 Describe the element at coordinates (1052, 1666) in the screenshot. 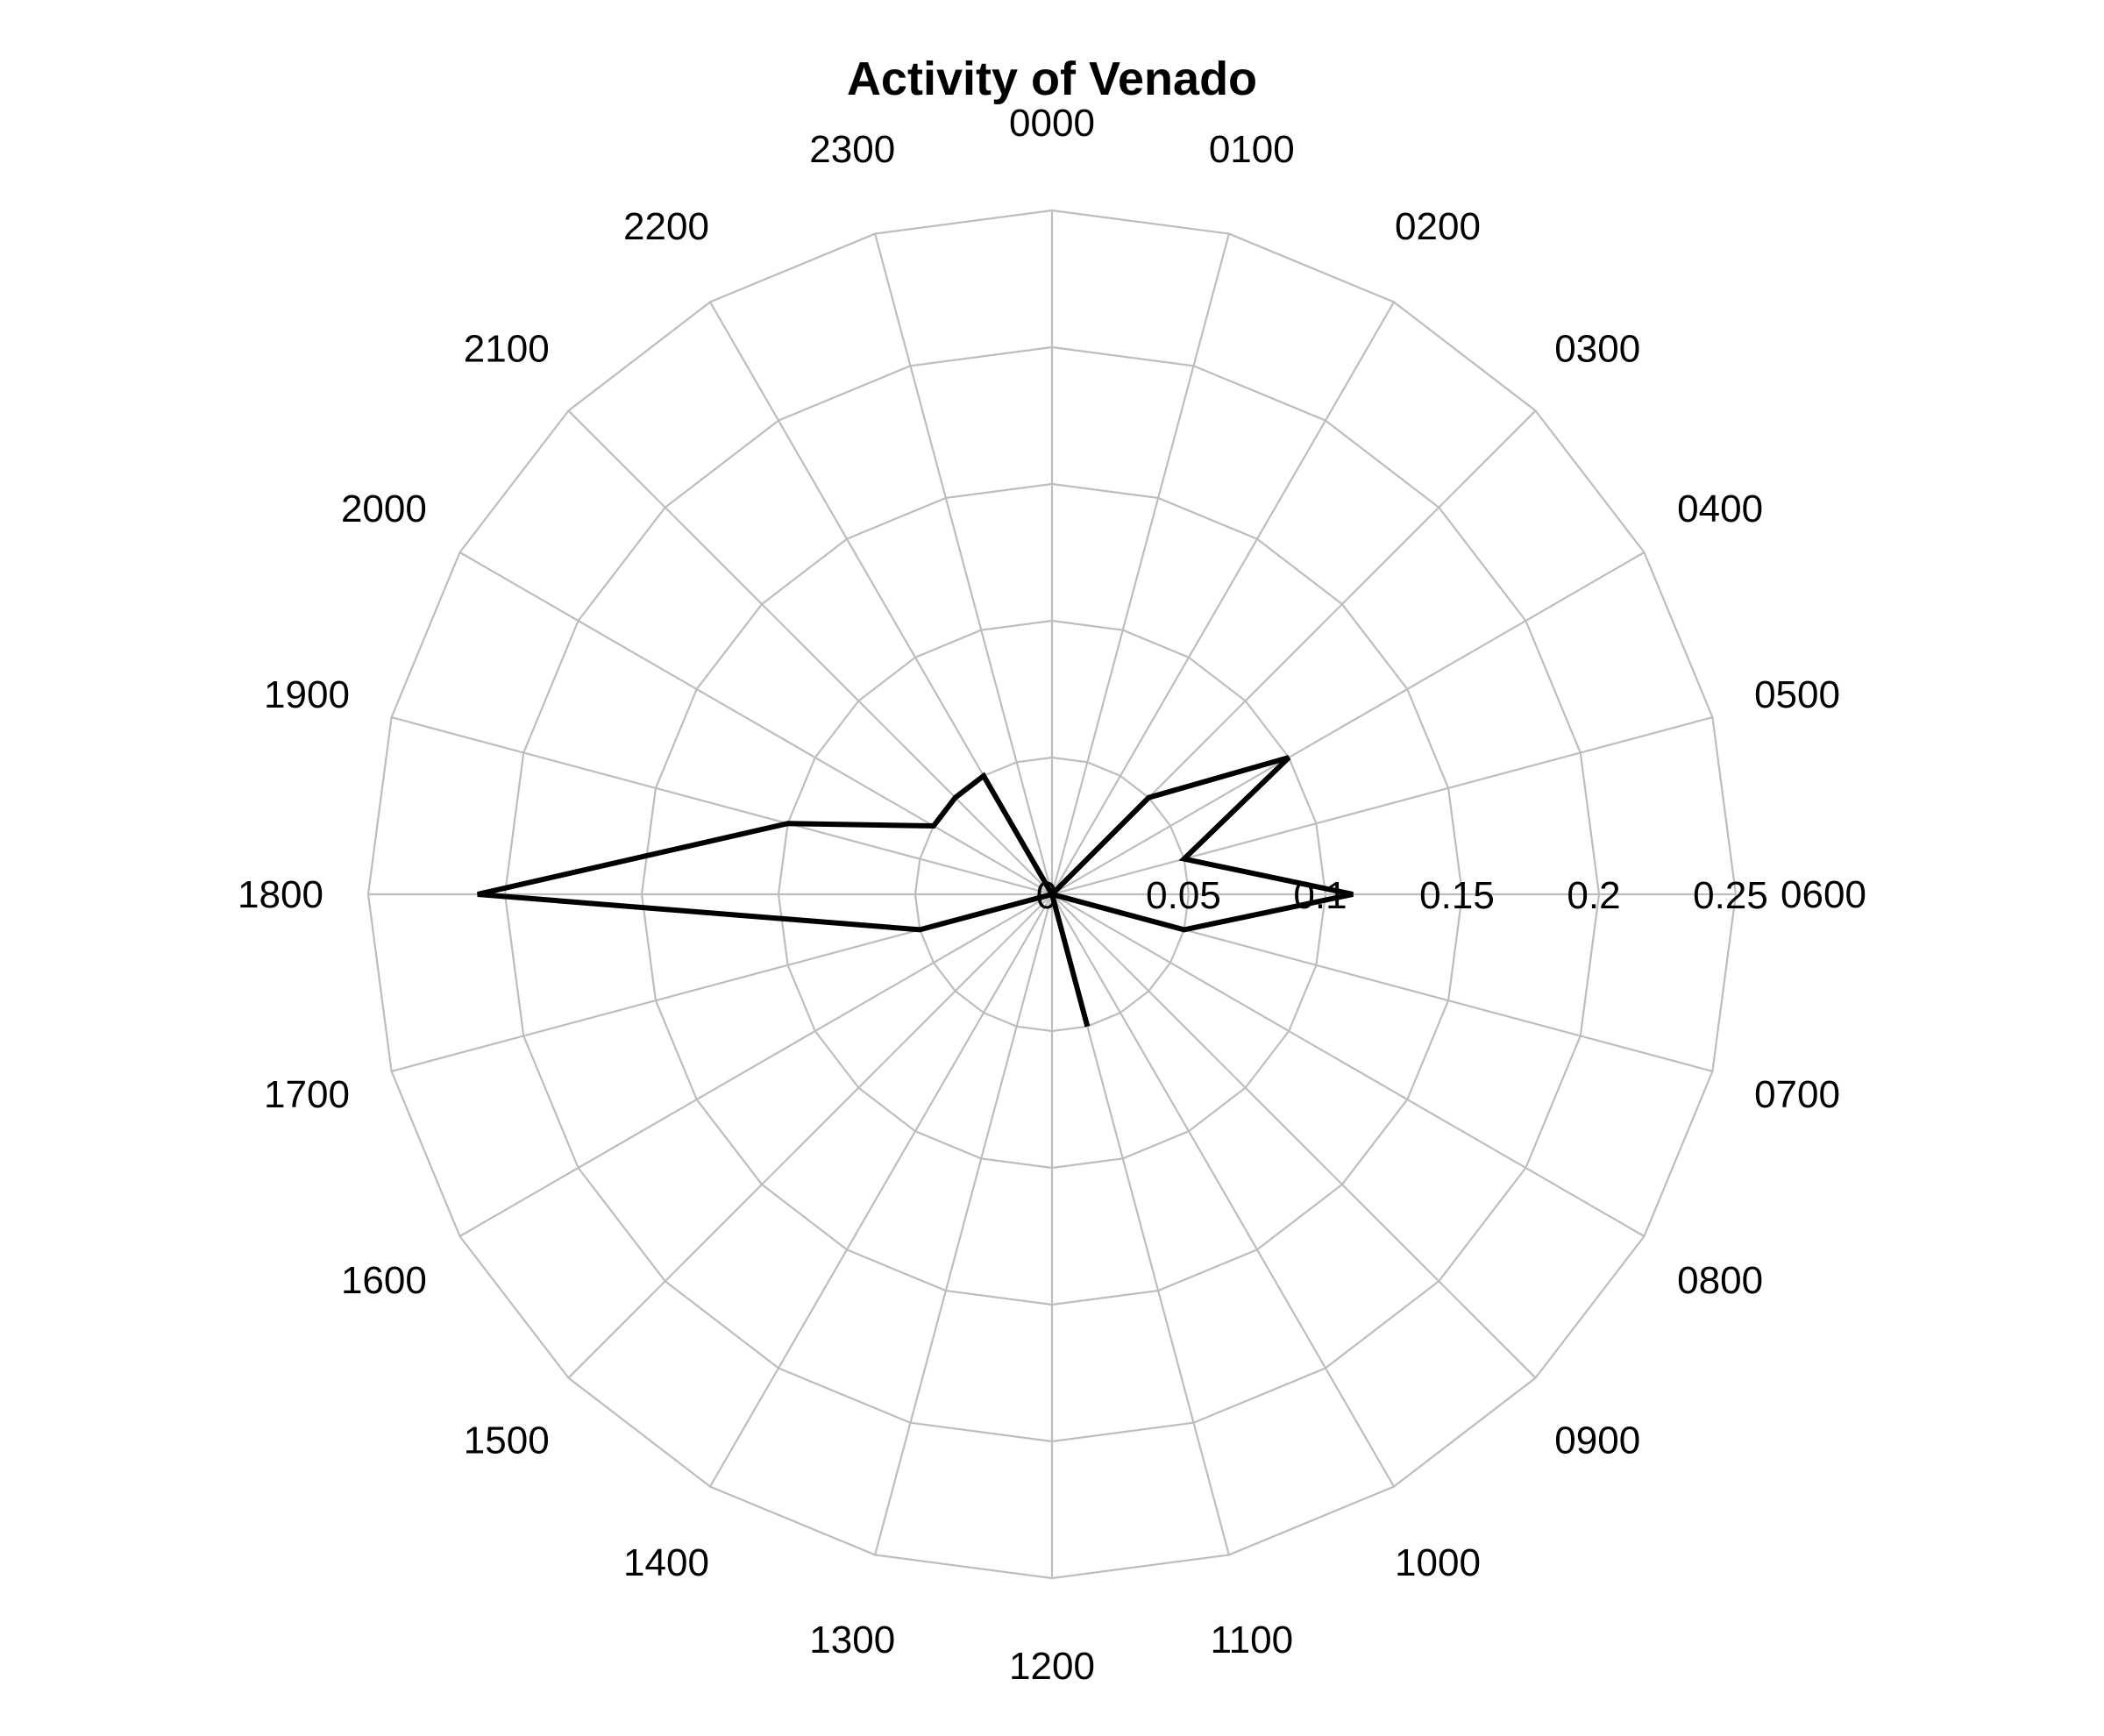

I see `hour-label-1200: 1200` at that location.